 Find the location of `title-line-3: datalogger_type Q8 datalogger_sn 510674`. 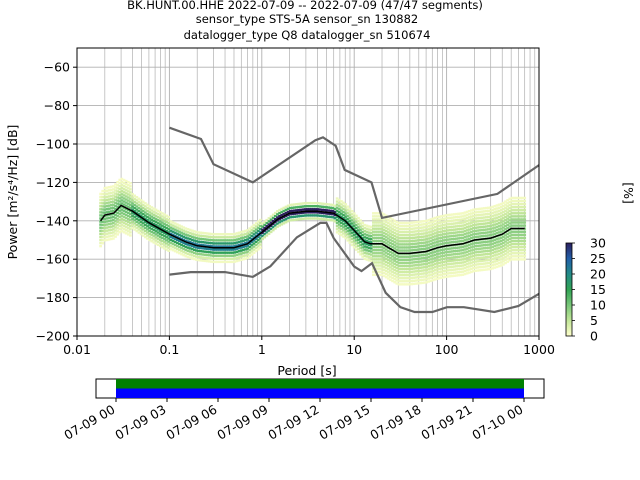

title-line-3: datalogger_type Q8 datalogger_sn 510674 is located at coordinates (307, 35).